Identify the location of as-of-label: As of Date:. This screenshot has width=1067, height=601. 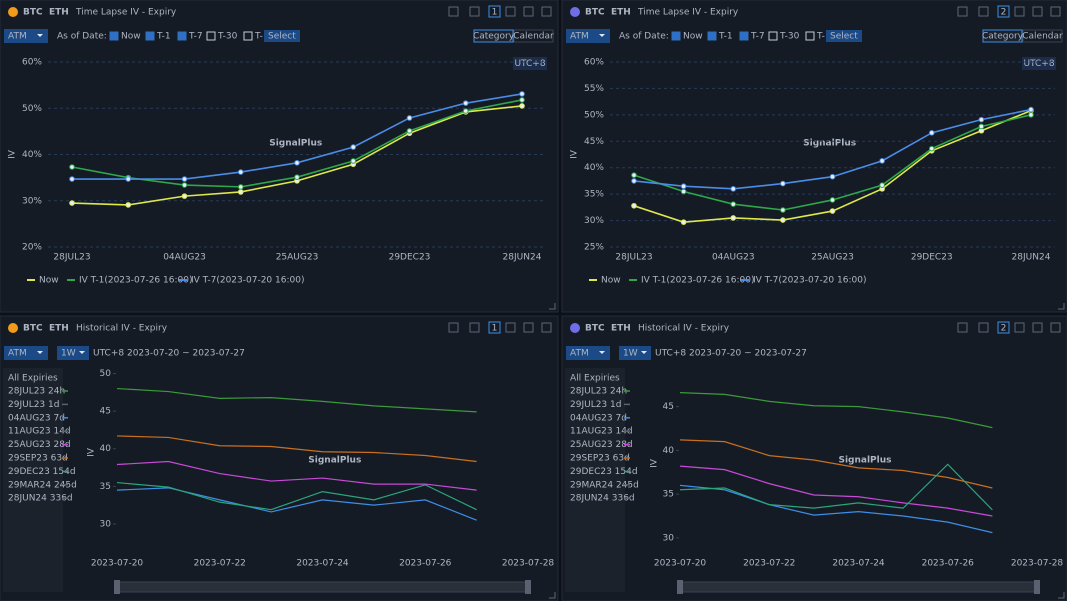
(82, 37).